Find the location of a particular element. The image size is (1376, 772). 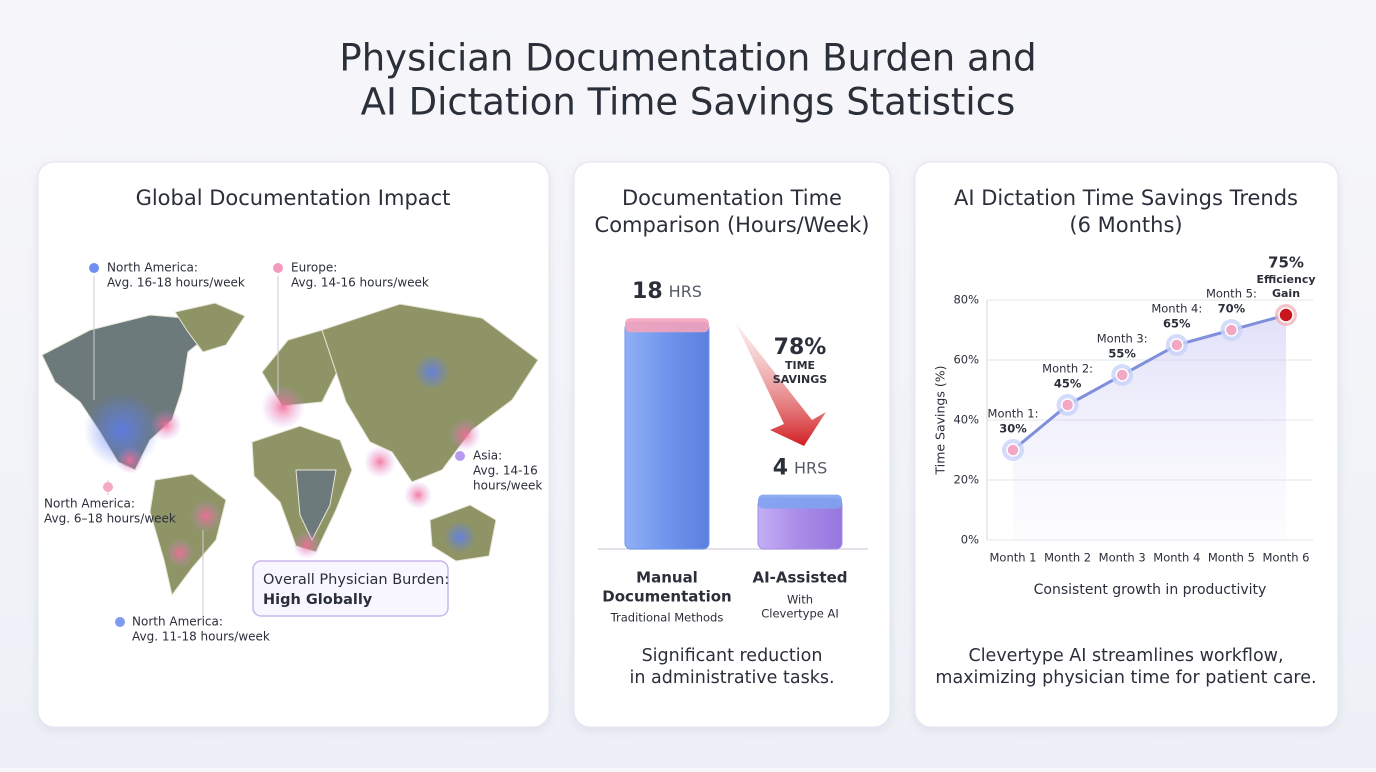

panel-title: Global Documentation Impact is located at coordinates (293, 198).